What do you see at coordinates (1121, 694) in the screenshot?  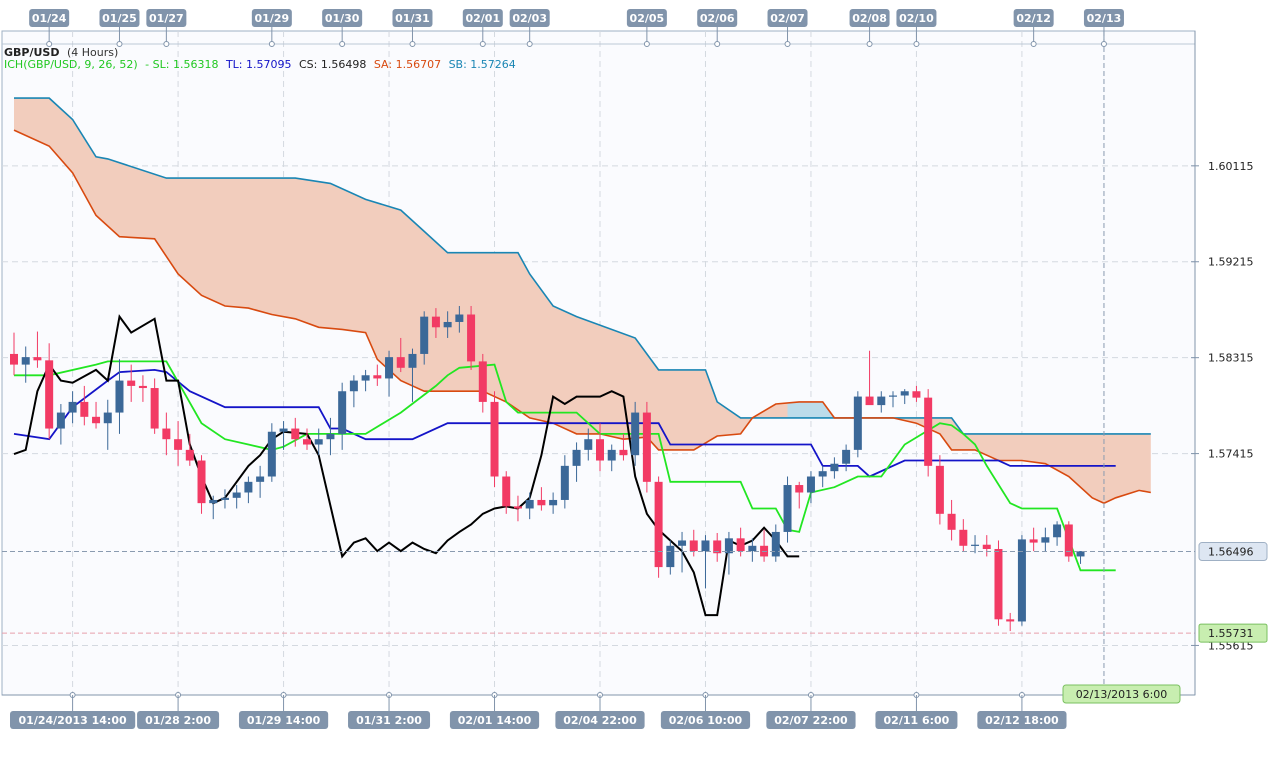 I see `cursor-date-tag: 02/13/2013 6:00` at bounding box center [1121, 694].